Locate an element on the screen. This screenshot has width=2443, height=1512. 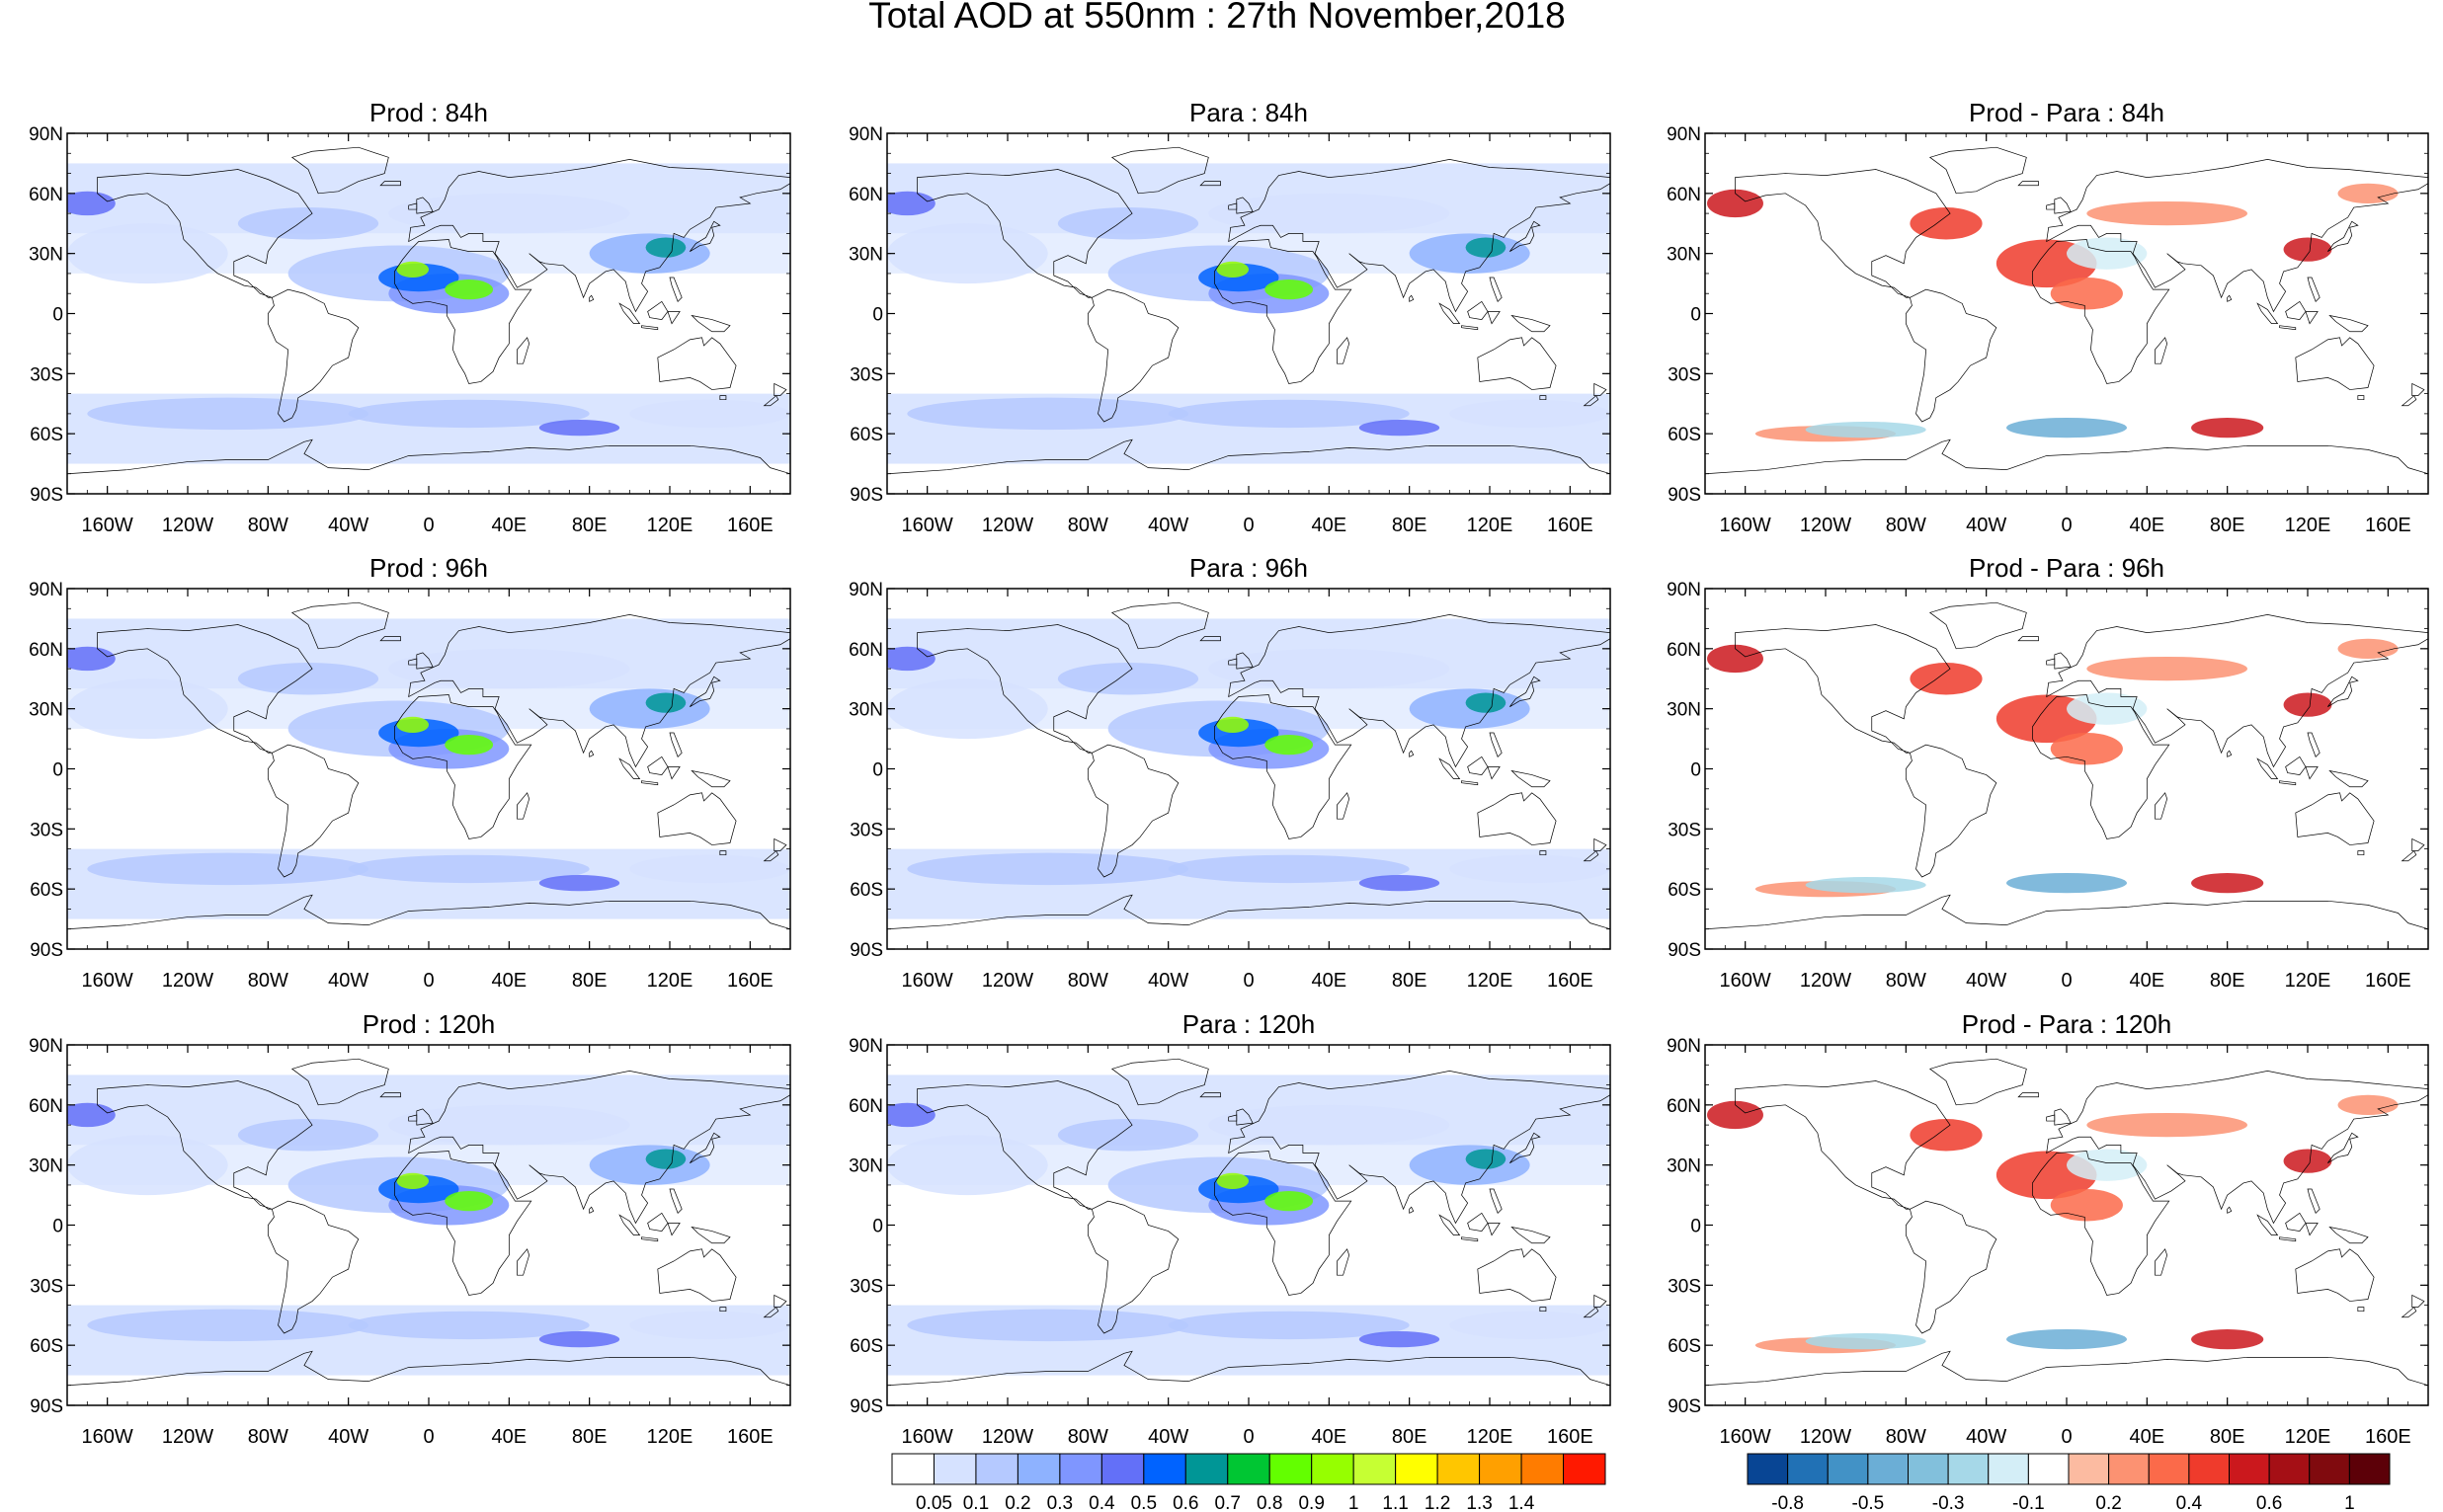
figure-title: Total AOD at 550nm : 27th November,2018 is located at coordinates (1216, 18).